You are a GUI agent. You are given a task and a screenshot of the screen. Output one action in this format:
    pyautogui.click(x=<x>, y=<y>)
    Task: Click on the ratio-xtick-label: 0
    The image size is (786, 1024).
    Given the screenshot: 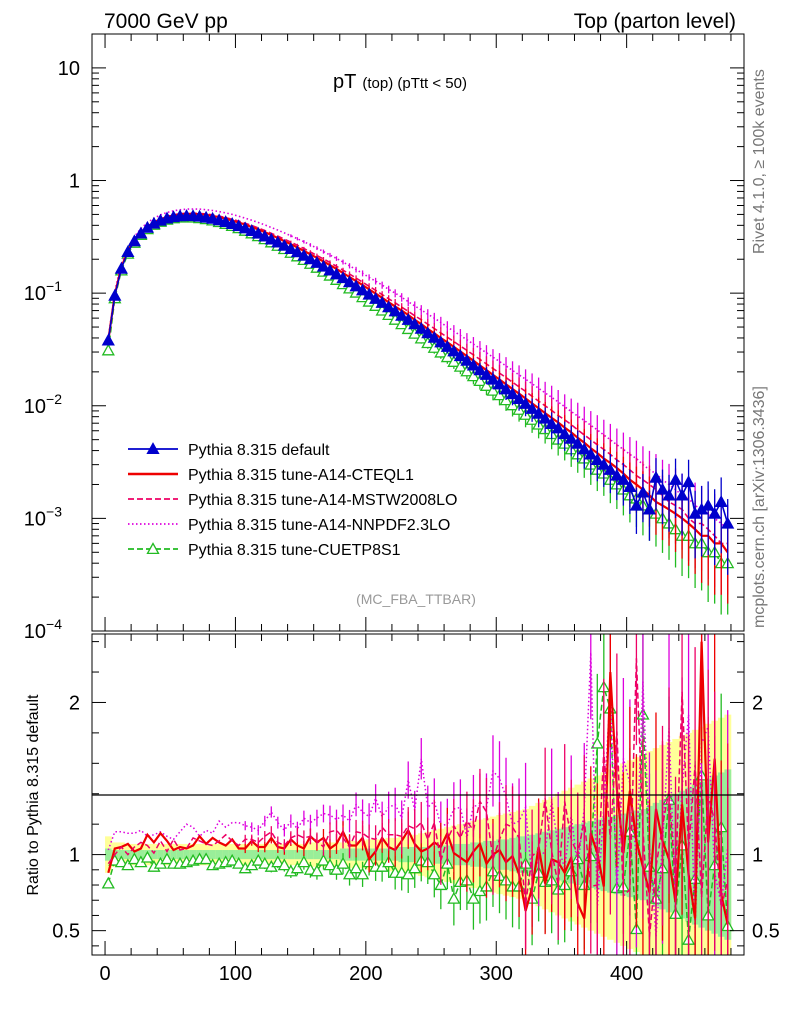 What is the action you would take?
    pyautogui.click(x=104, y=974)
    